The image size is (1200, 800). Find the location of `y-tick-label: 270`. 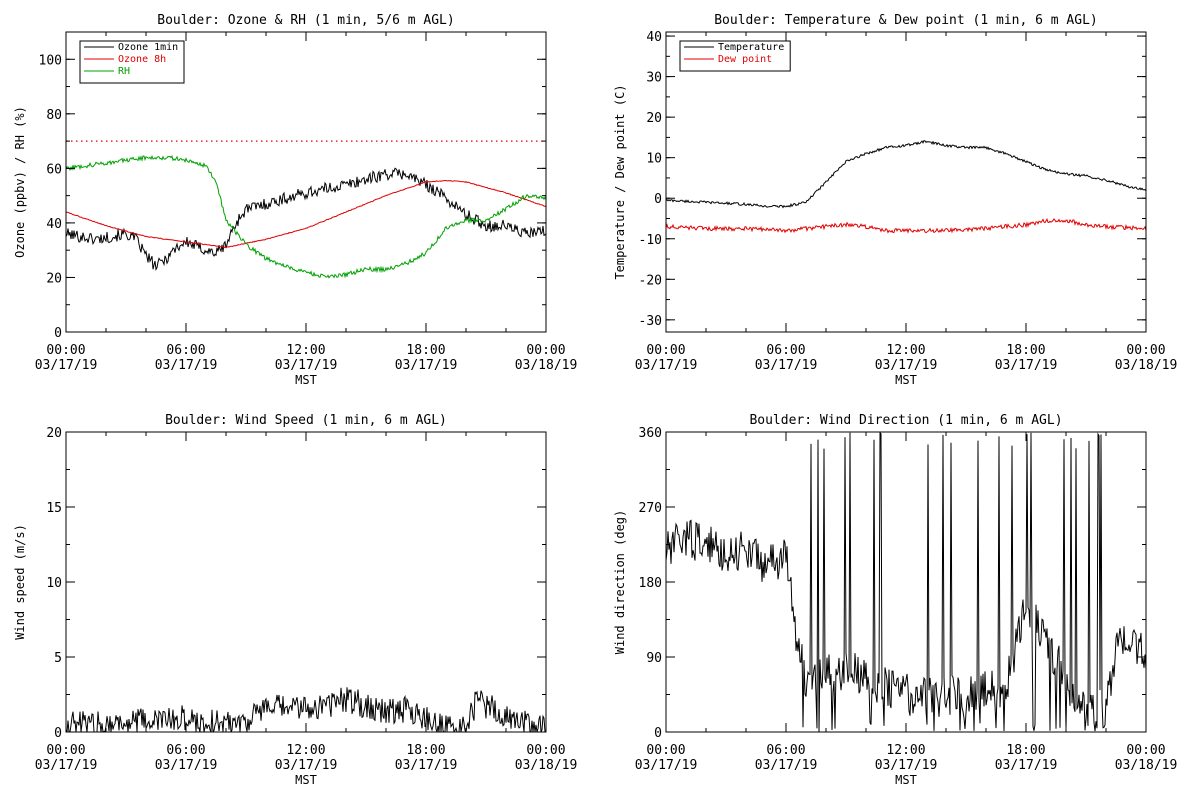

y-tick-label: 270 is located at coordinates (650, 508).